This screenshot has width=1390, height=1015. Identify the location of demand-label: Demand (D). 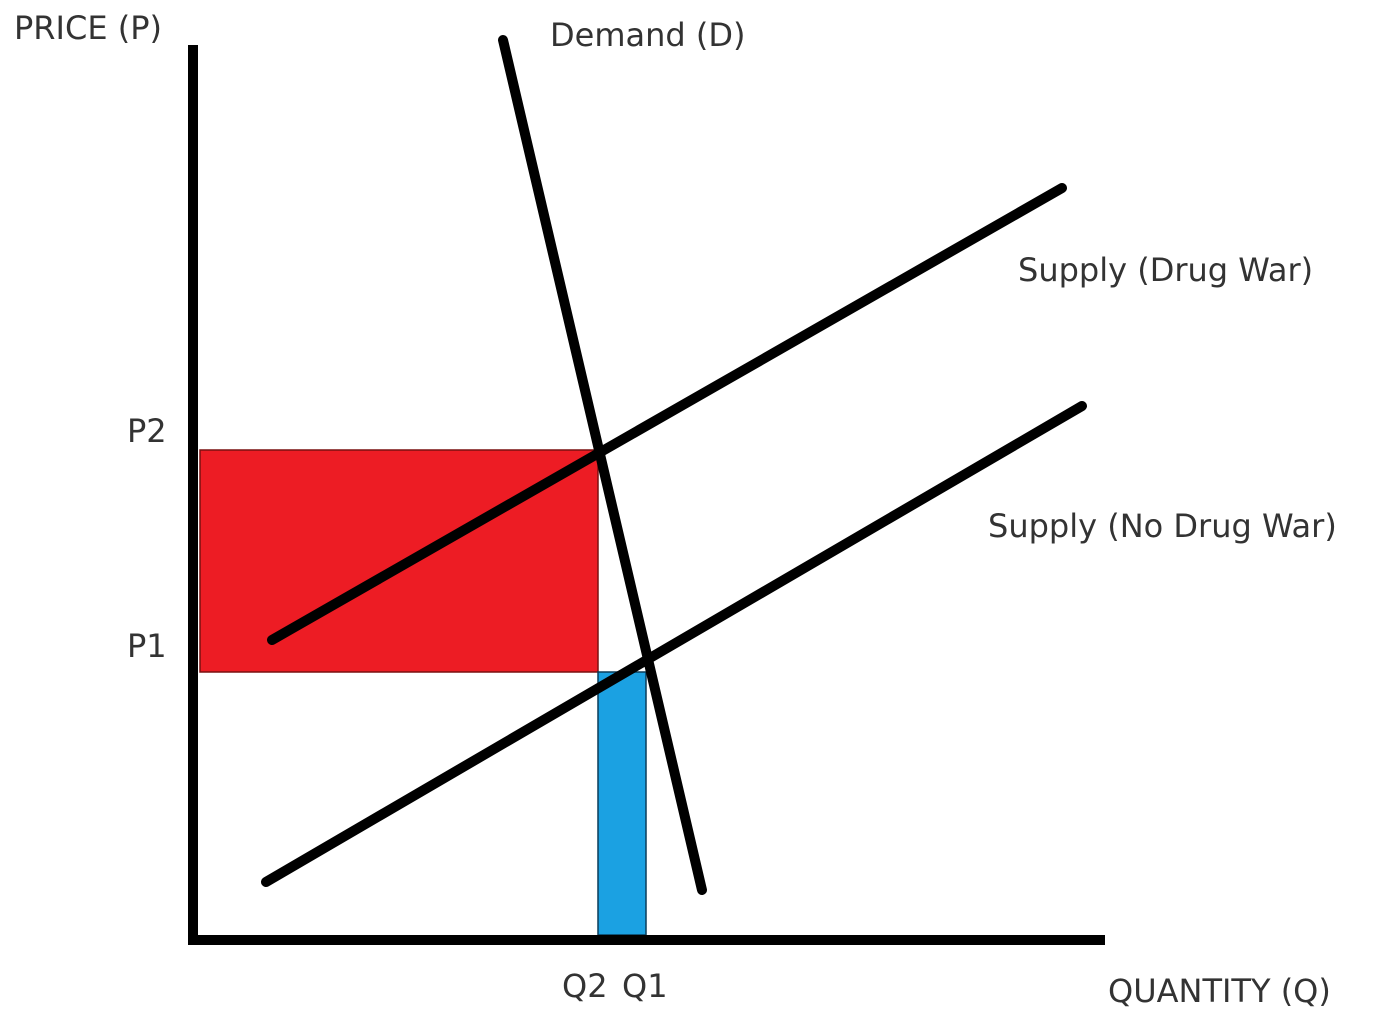
(647, 35).